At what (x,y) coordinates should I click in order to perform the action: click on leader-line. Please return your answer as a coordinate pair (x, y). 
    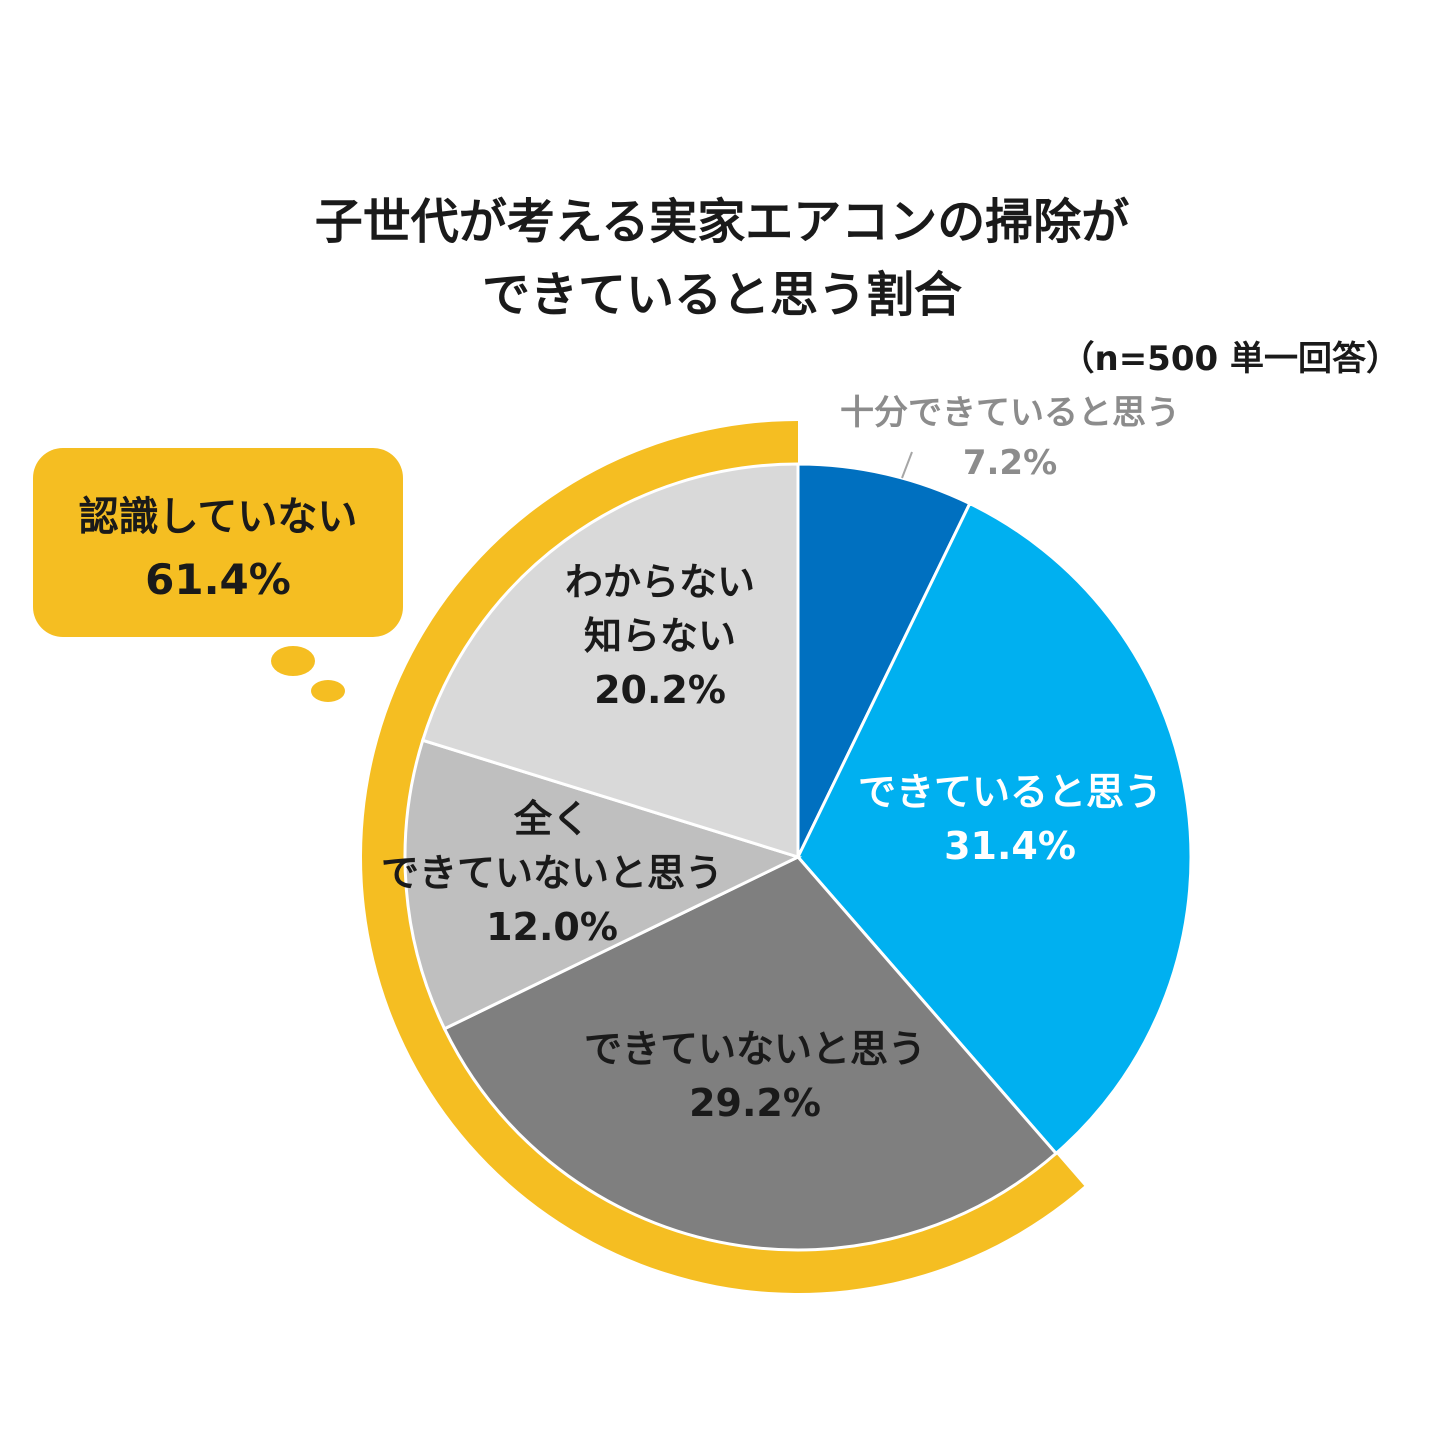
    Looking at the image, I should click on (907, 465).